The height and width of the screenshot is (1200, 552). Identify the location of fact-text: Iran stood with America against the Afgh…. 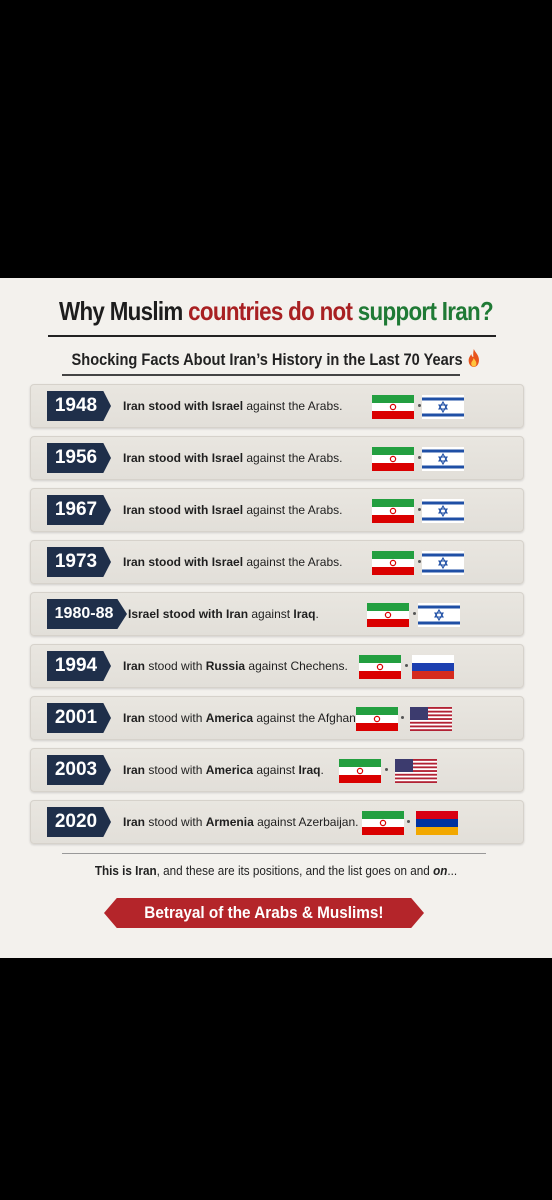
(241, 718).